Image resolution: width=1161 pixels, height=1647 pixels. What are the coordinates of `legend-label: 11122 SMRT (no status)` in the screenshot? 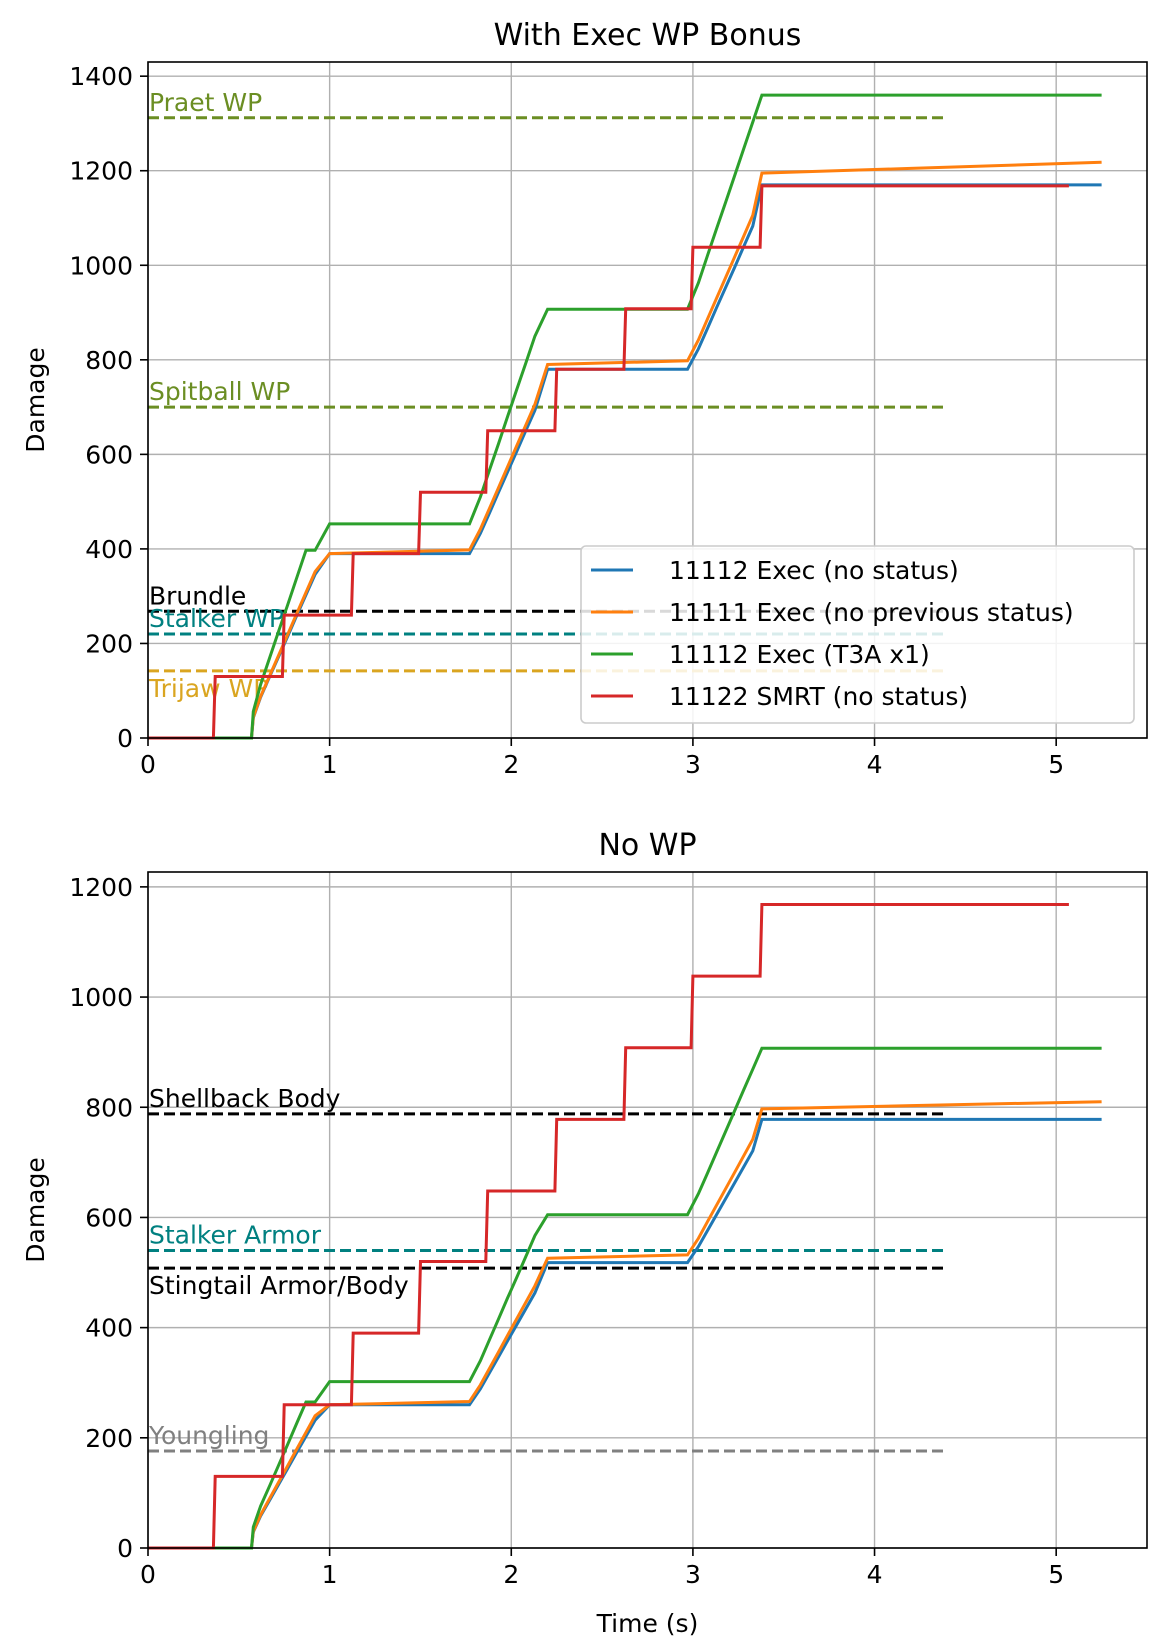 It's located at (818, 696).